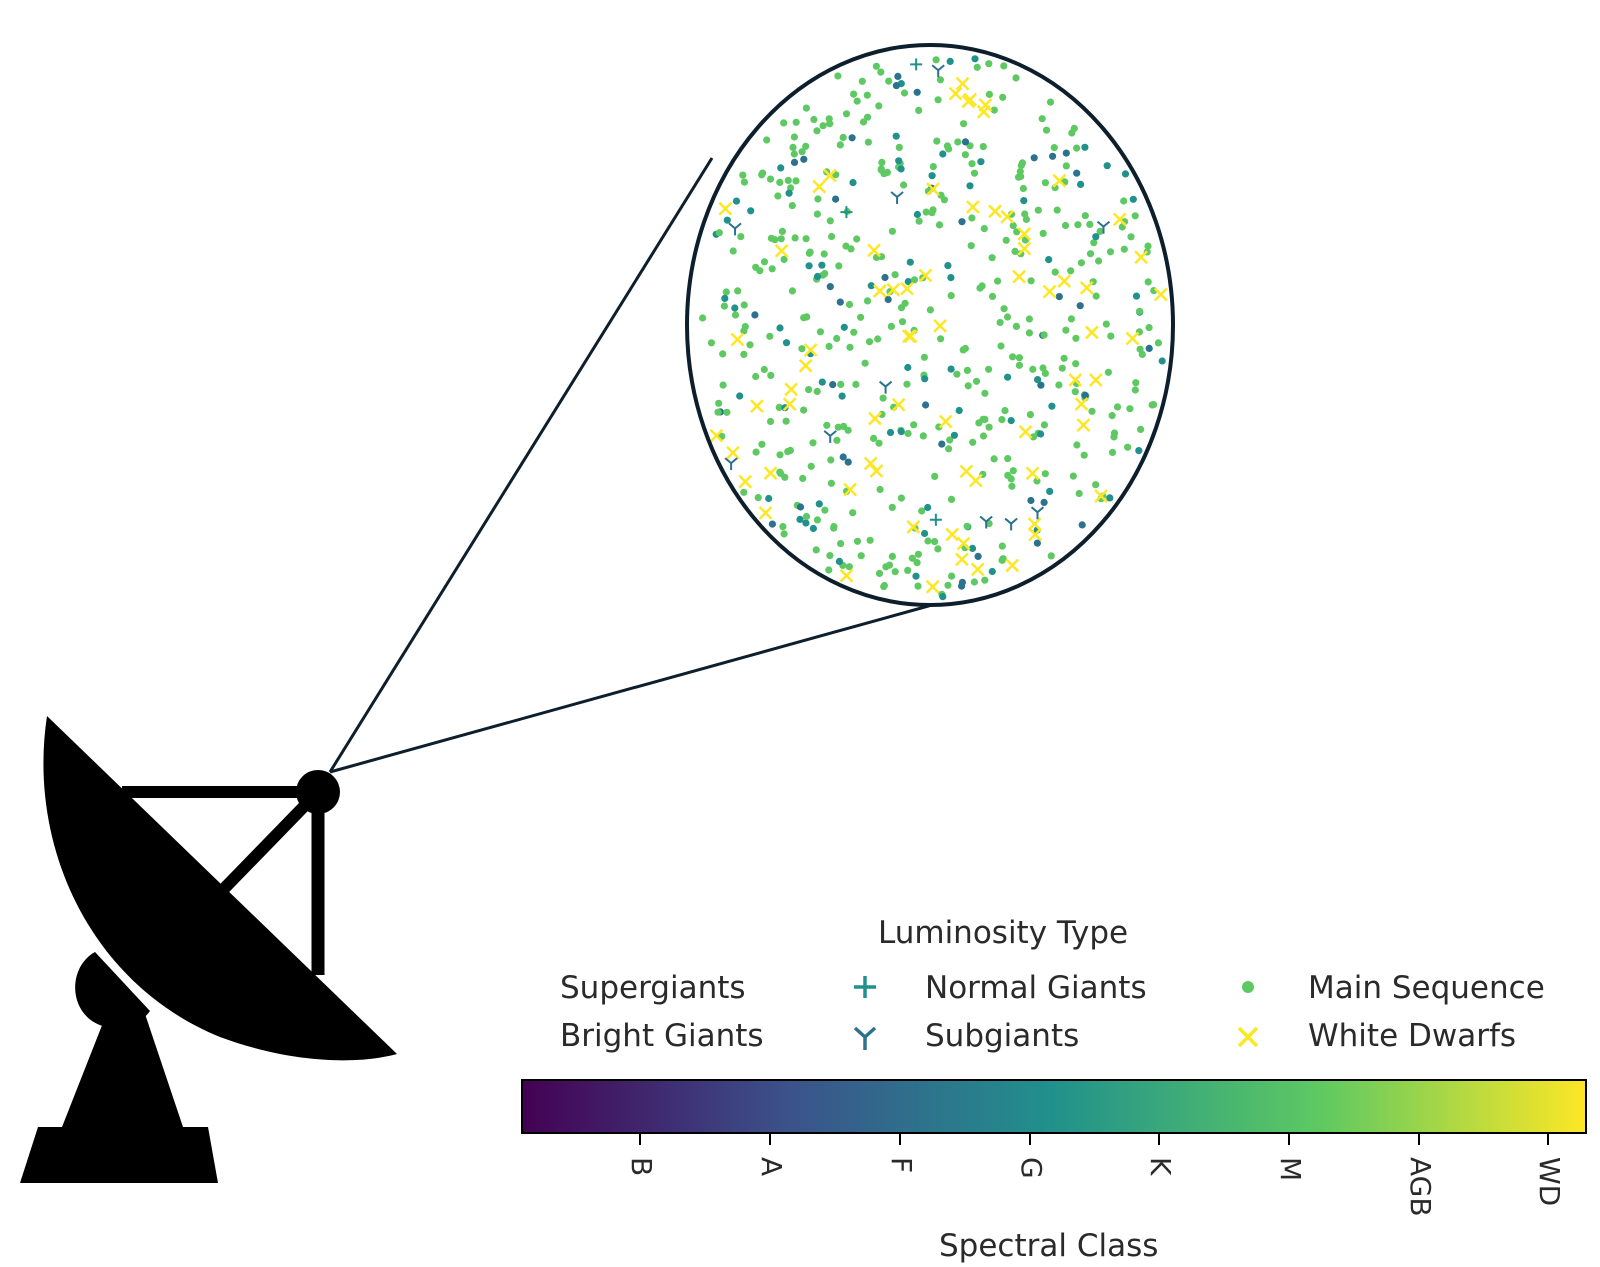 The image size is (1600, 1267). What do you see at coordinates (1248, 987) in the screenshot?
I see `dot-icon` at bounding box center [1248, 987].